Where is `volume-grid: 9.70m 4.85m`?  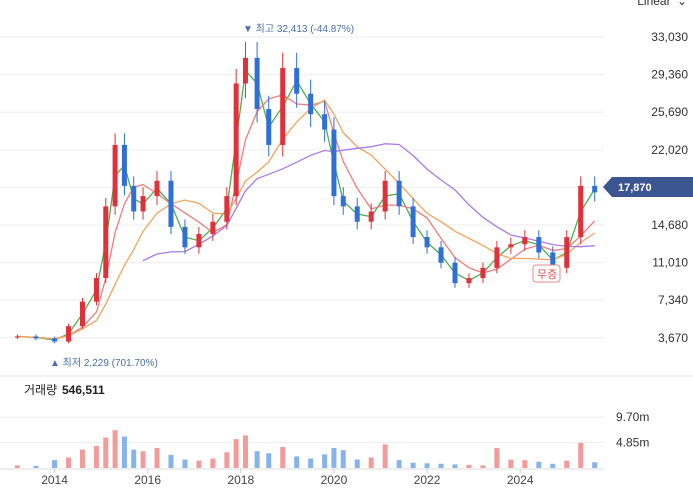
volume-grid: 9.70m 4.85m is located at coordinates (324, 430).